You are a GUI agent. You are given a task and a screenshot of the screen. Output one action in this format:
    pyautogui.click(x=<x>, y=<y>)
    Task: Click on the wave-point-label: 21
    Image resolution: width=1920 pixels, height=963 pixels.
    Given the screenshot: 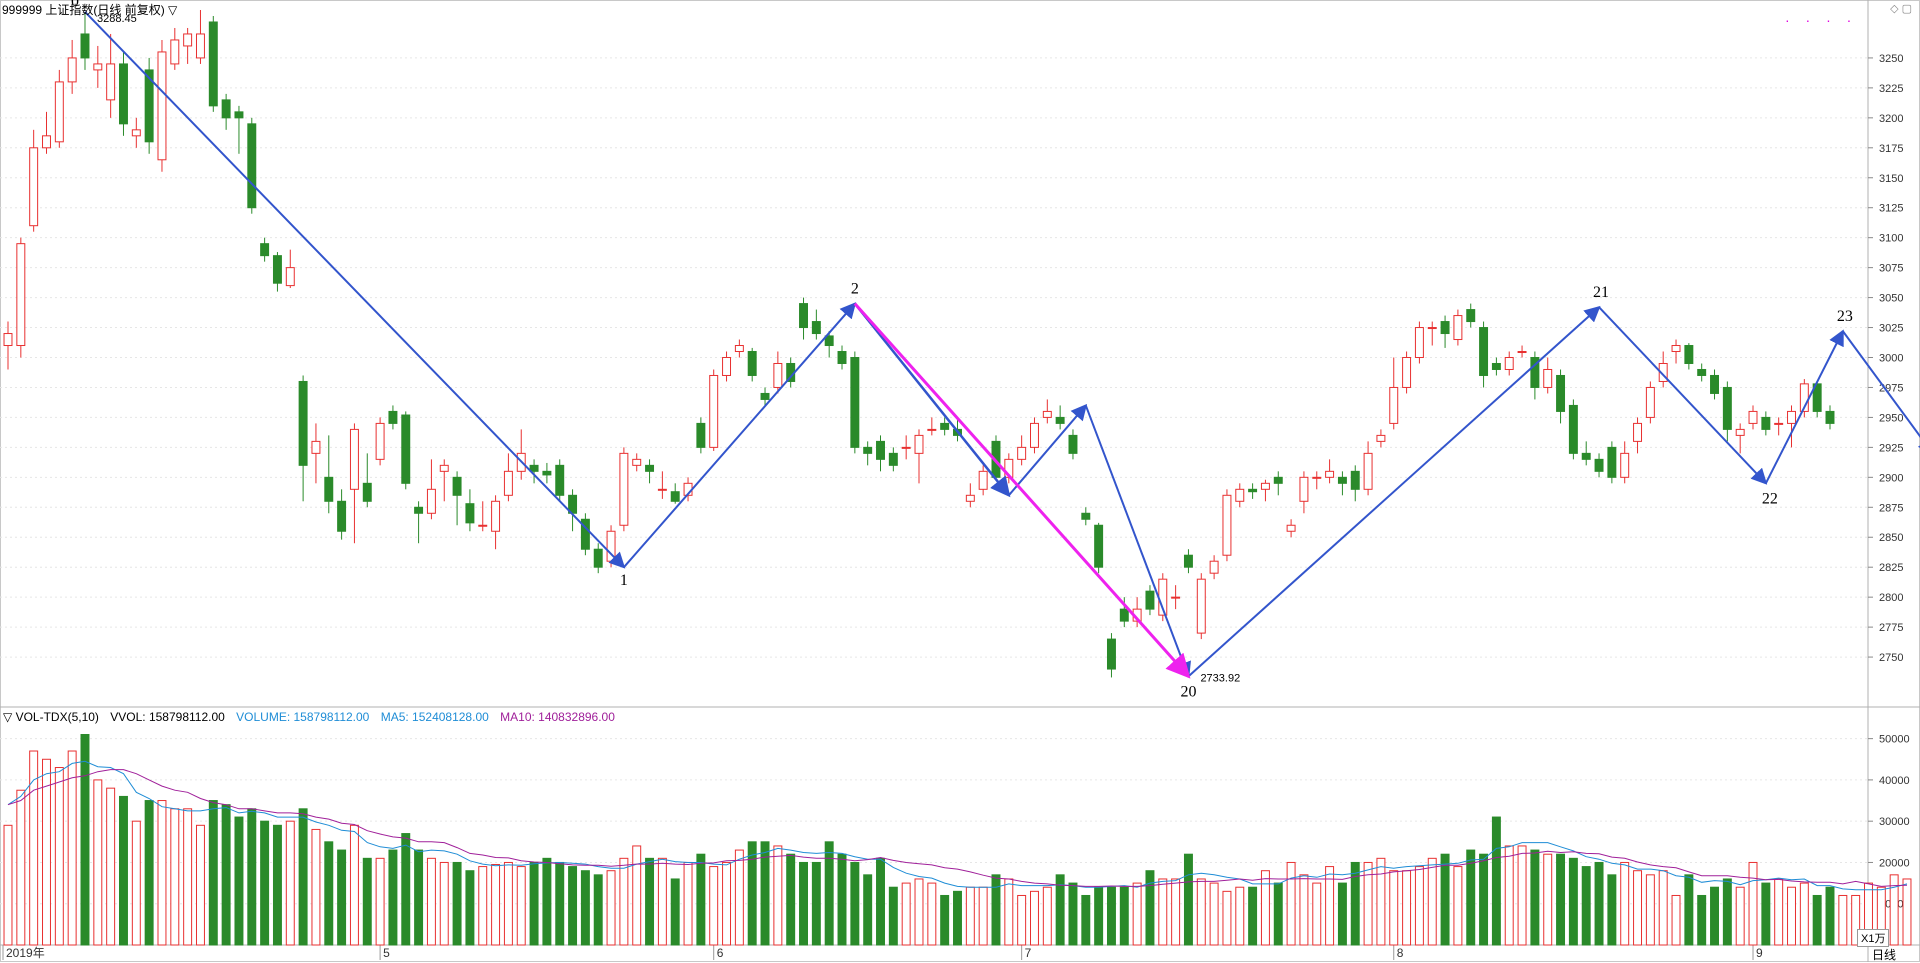 What is the action you would take?
    pyautogui.click(x=1601, y=292)
    